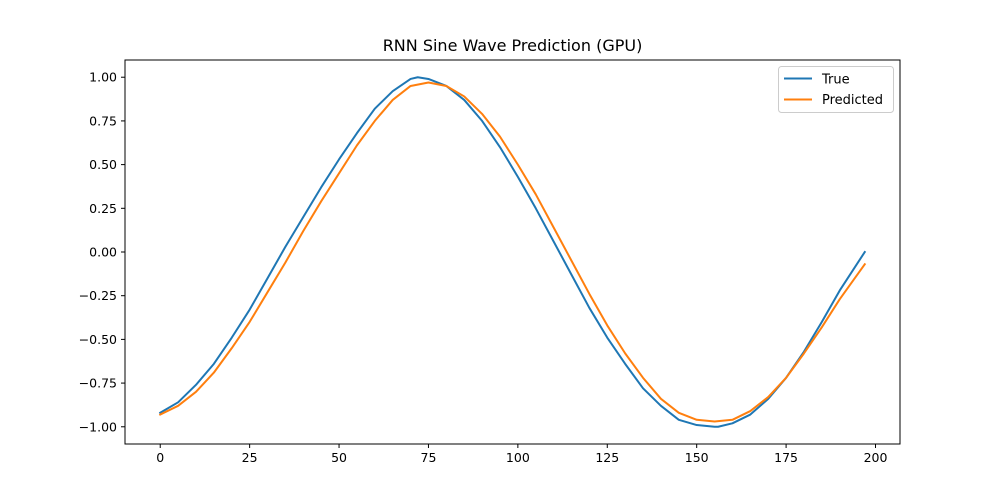  I want to click on y-tick-label: 0.75, so click(103, 120).